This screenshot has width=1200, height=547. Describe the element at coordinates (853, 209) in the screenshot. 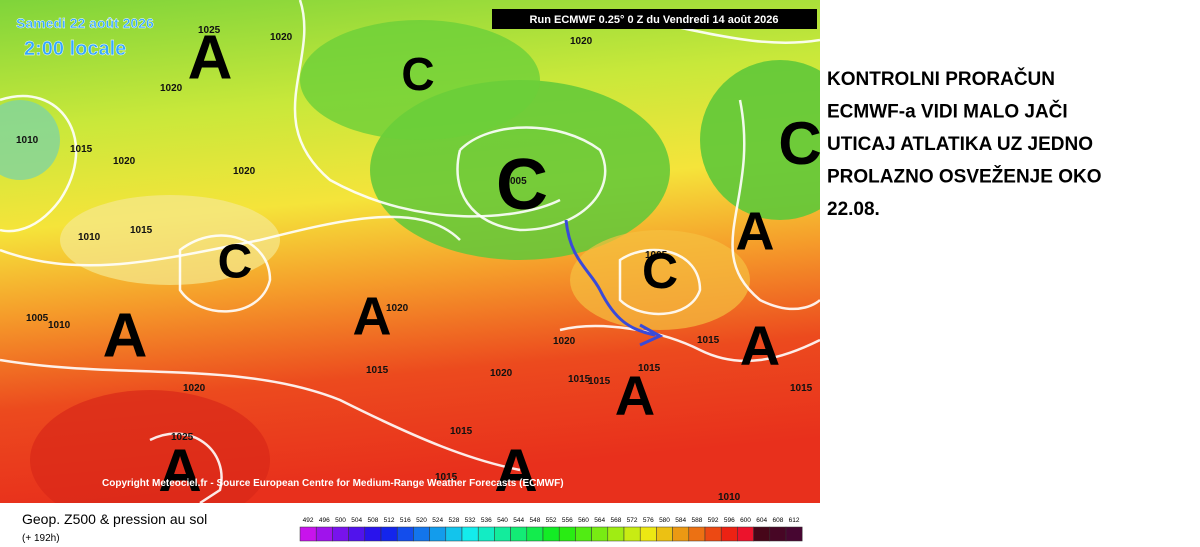

I see `annotation-line: 22.08.` at that location.